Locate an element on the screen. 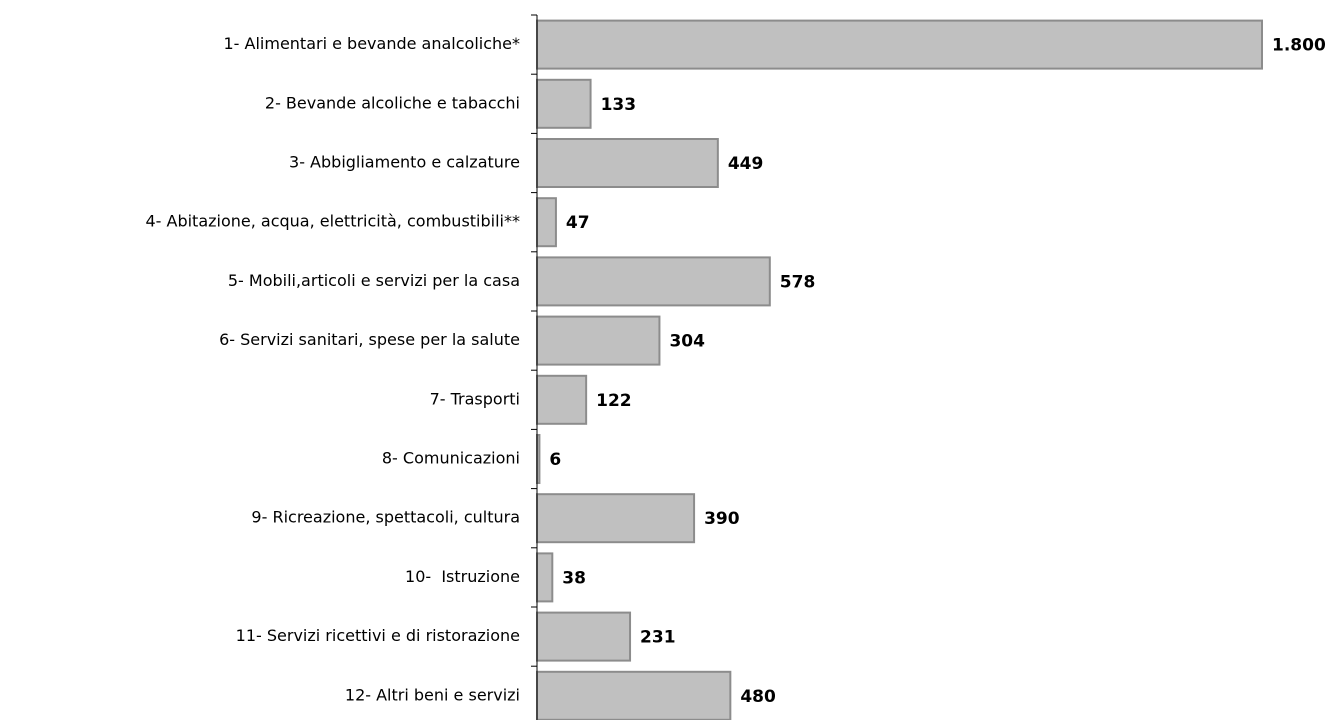  value-label: 449 is located at coordinates (746, 164).